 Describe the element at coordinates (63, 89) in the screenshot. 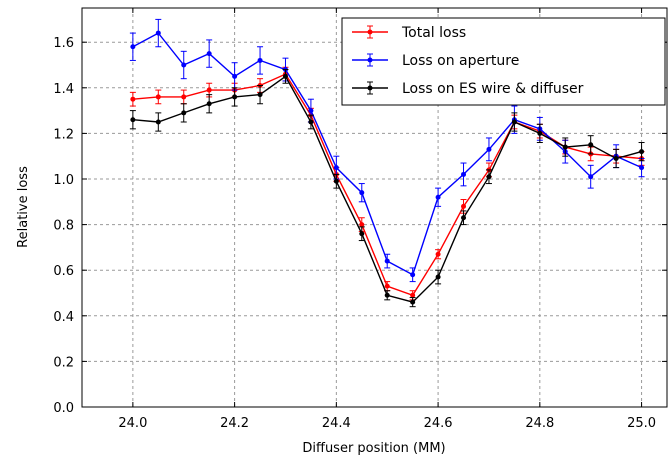

I see `y-tick-label: 1.4` at that location.